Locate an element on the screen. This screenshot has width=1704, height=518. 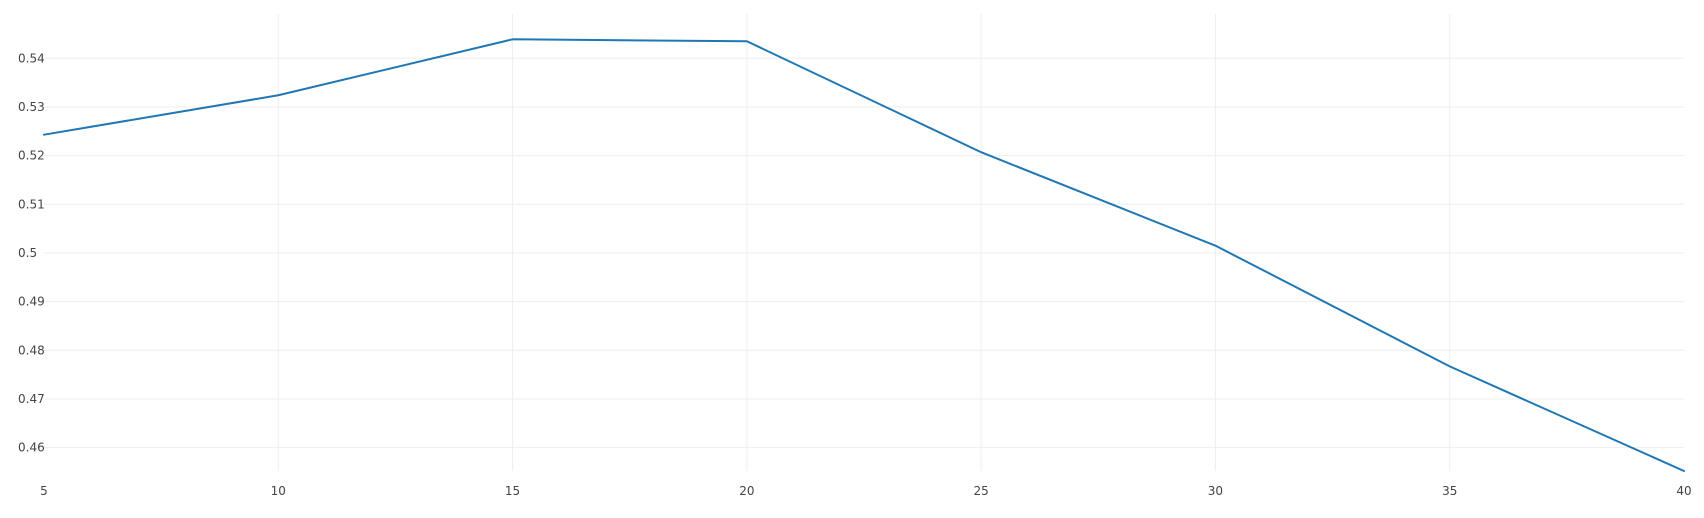
x-tick-label: 20 is located at coordinates (746, 491).